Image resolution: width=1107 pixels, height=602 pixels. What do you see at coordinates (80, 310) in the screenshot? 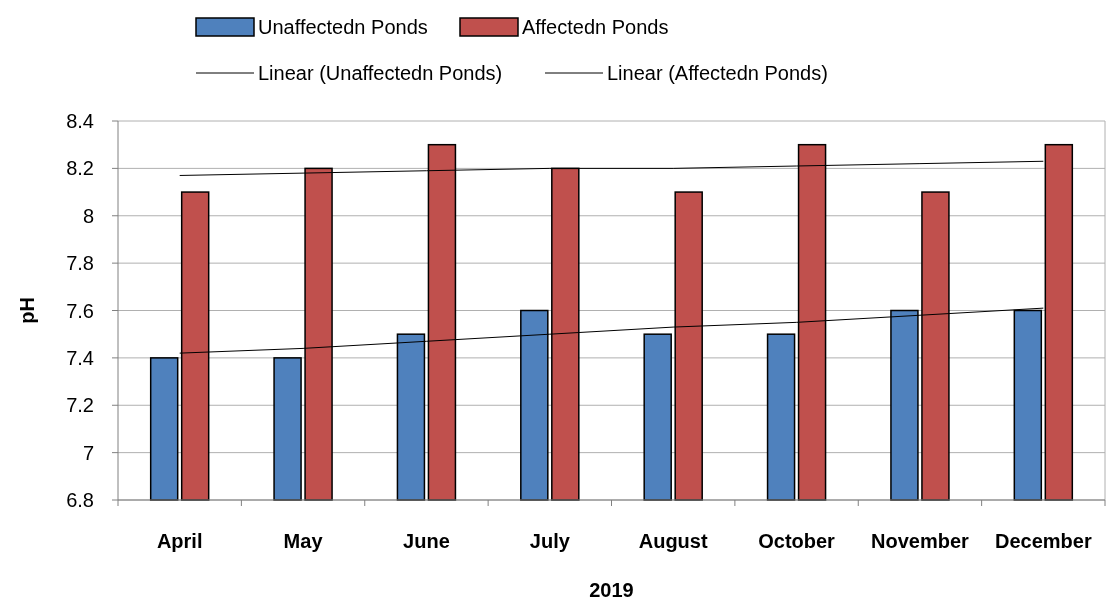
I see `y-tick-label: 7.6` at bounding box center [80, 310].